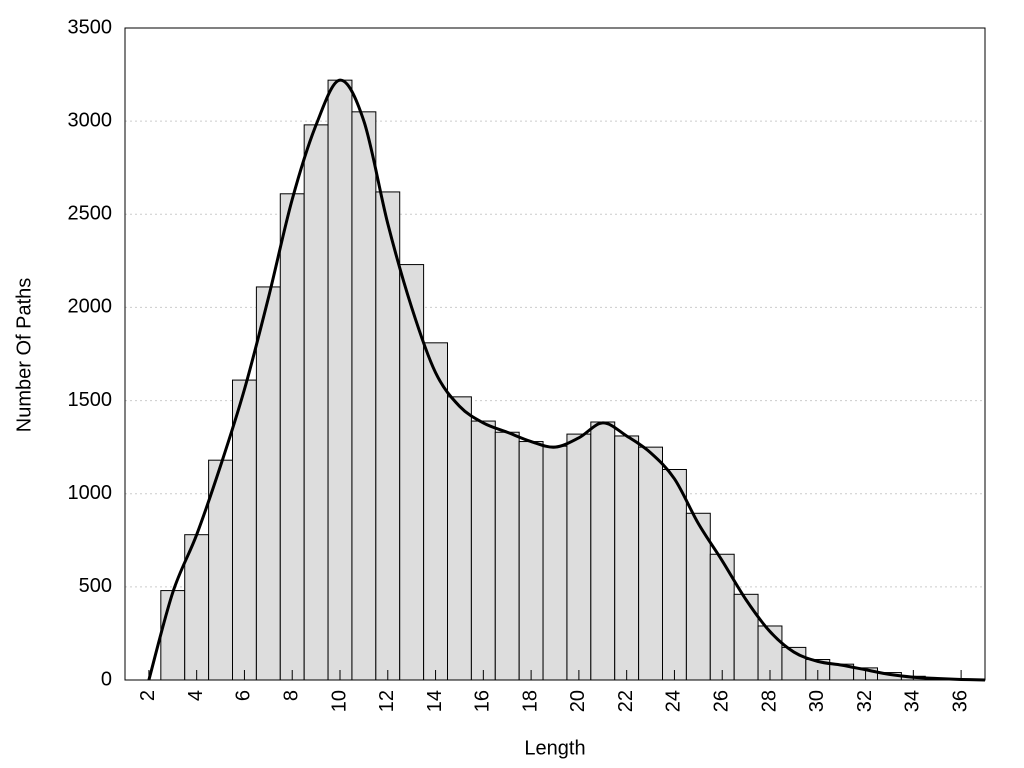 This screenshot has height=768, width=1024. Describe the element at coordinates (90, 27) in the screenshot. I see `y-tick-label: 3500` at that location.